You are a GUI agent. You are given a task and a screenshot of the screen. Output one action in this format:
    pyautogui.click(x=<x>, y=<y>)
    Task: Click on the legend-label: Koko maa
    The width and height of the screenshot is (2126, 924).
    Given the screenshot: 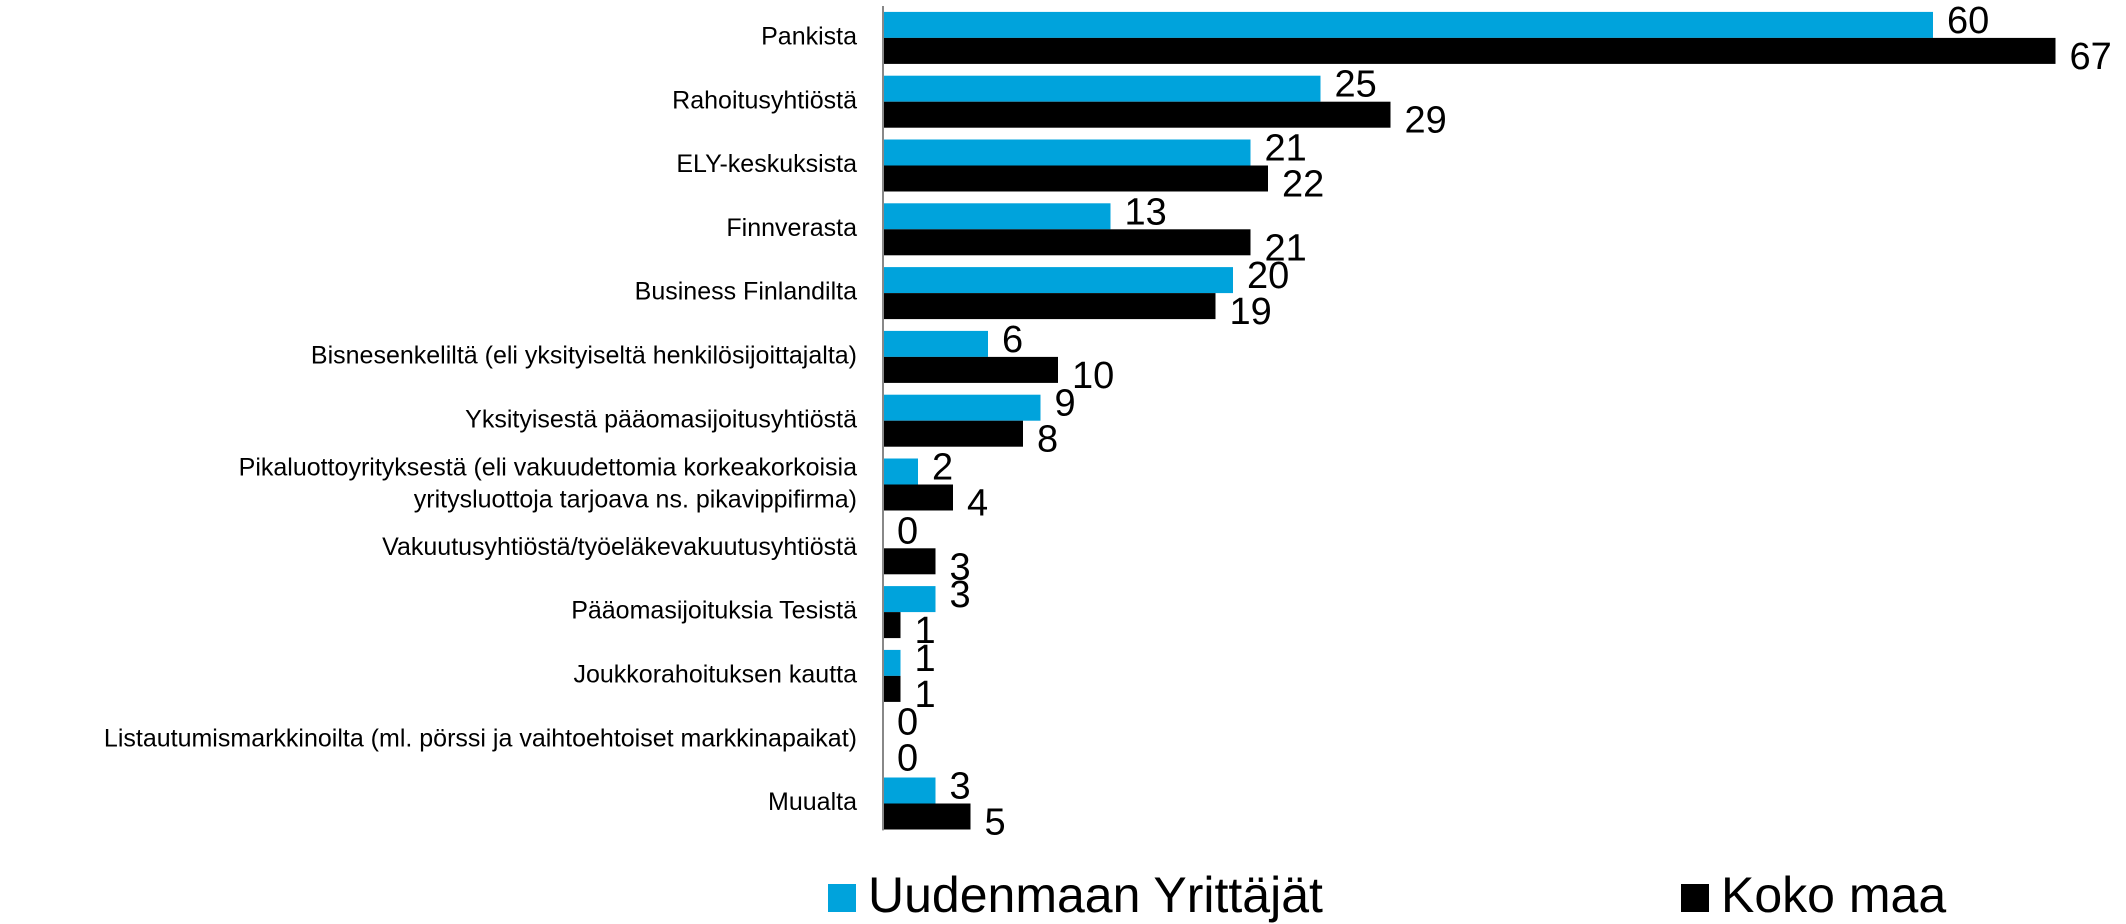 What is the action you would take?
    pyautogui.click(x=1833, y=895)
    